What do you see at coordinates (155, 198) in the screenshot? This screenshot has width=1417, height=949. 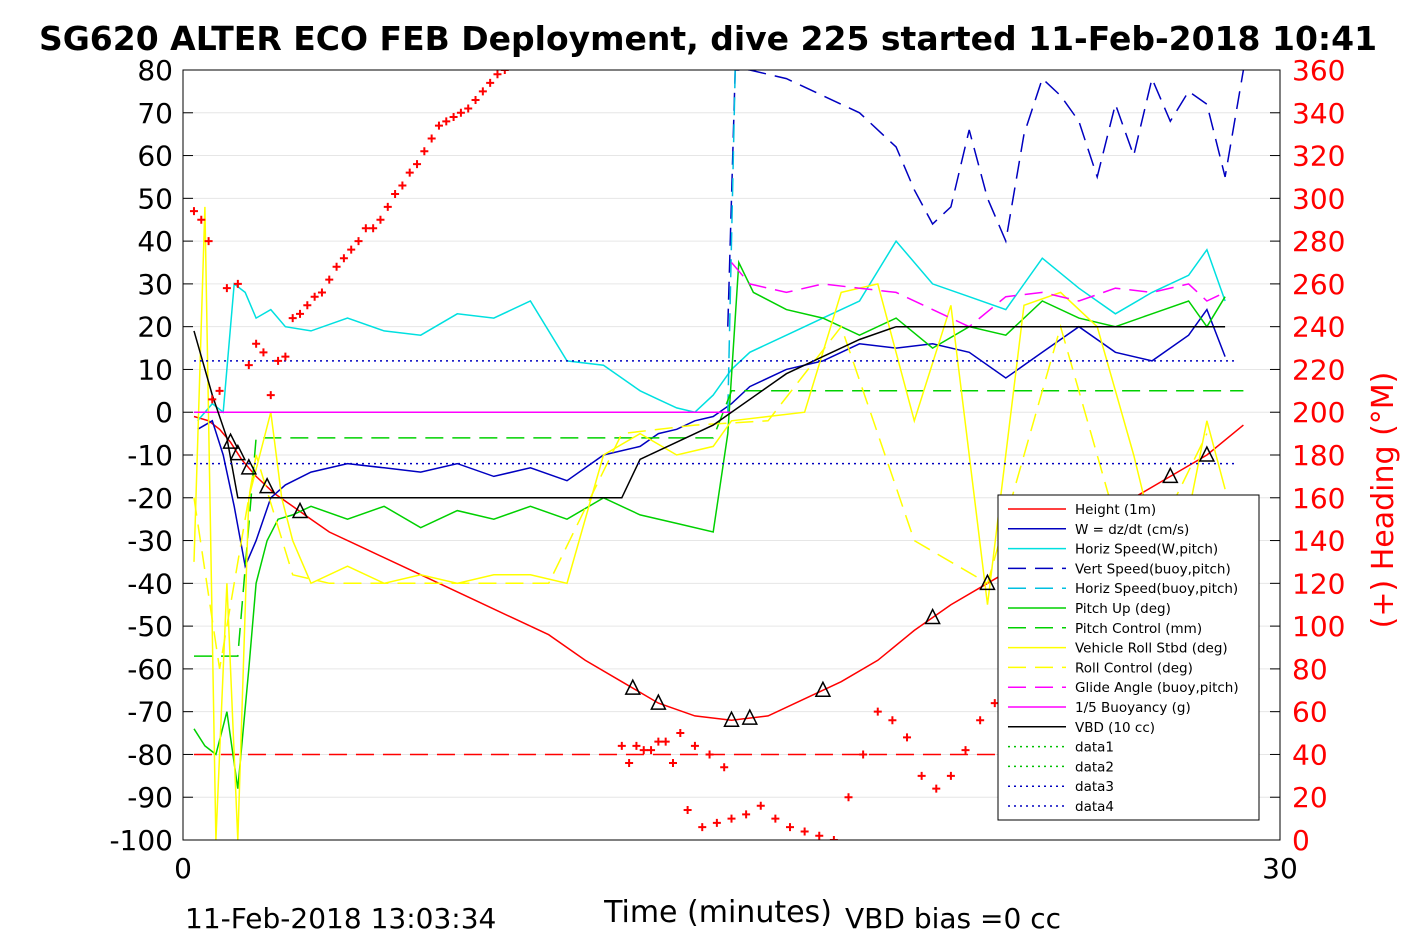 I see `y-tick-label: 50` at bounding box center [155, 198].